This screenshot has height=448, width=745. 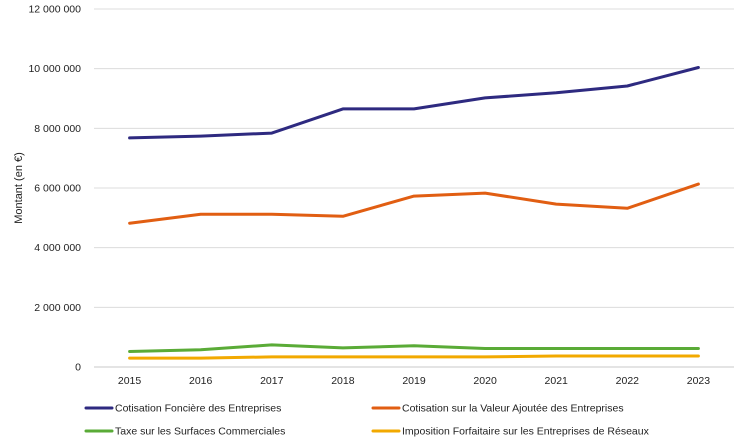 I want to click on x-tick-label: 2015, so click(x=130, y=381).